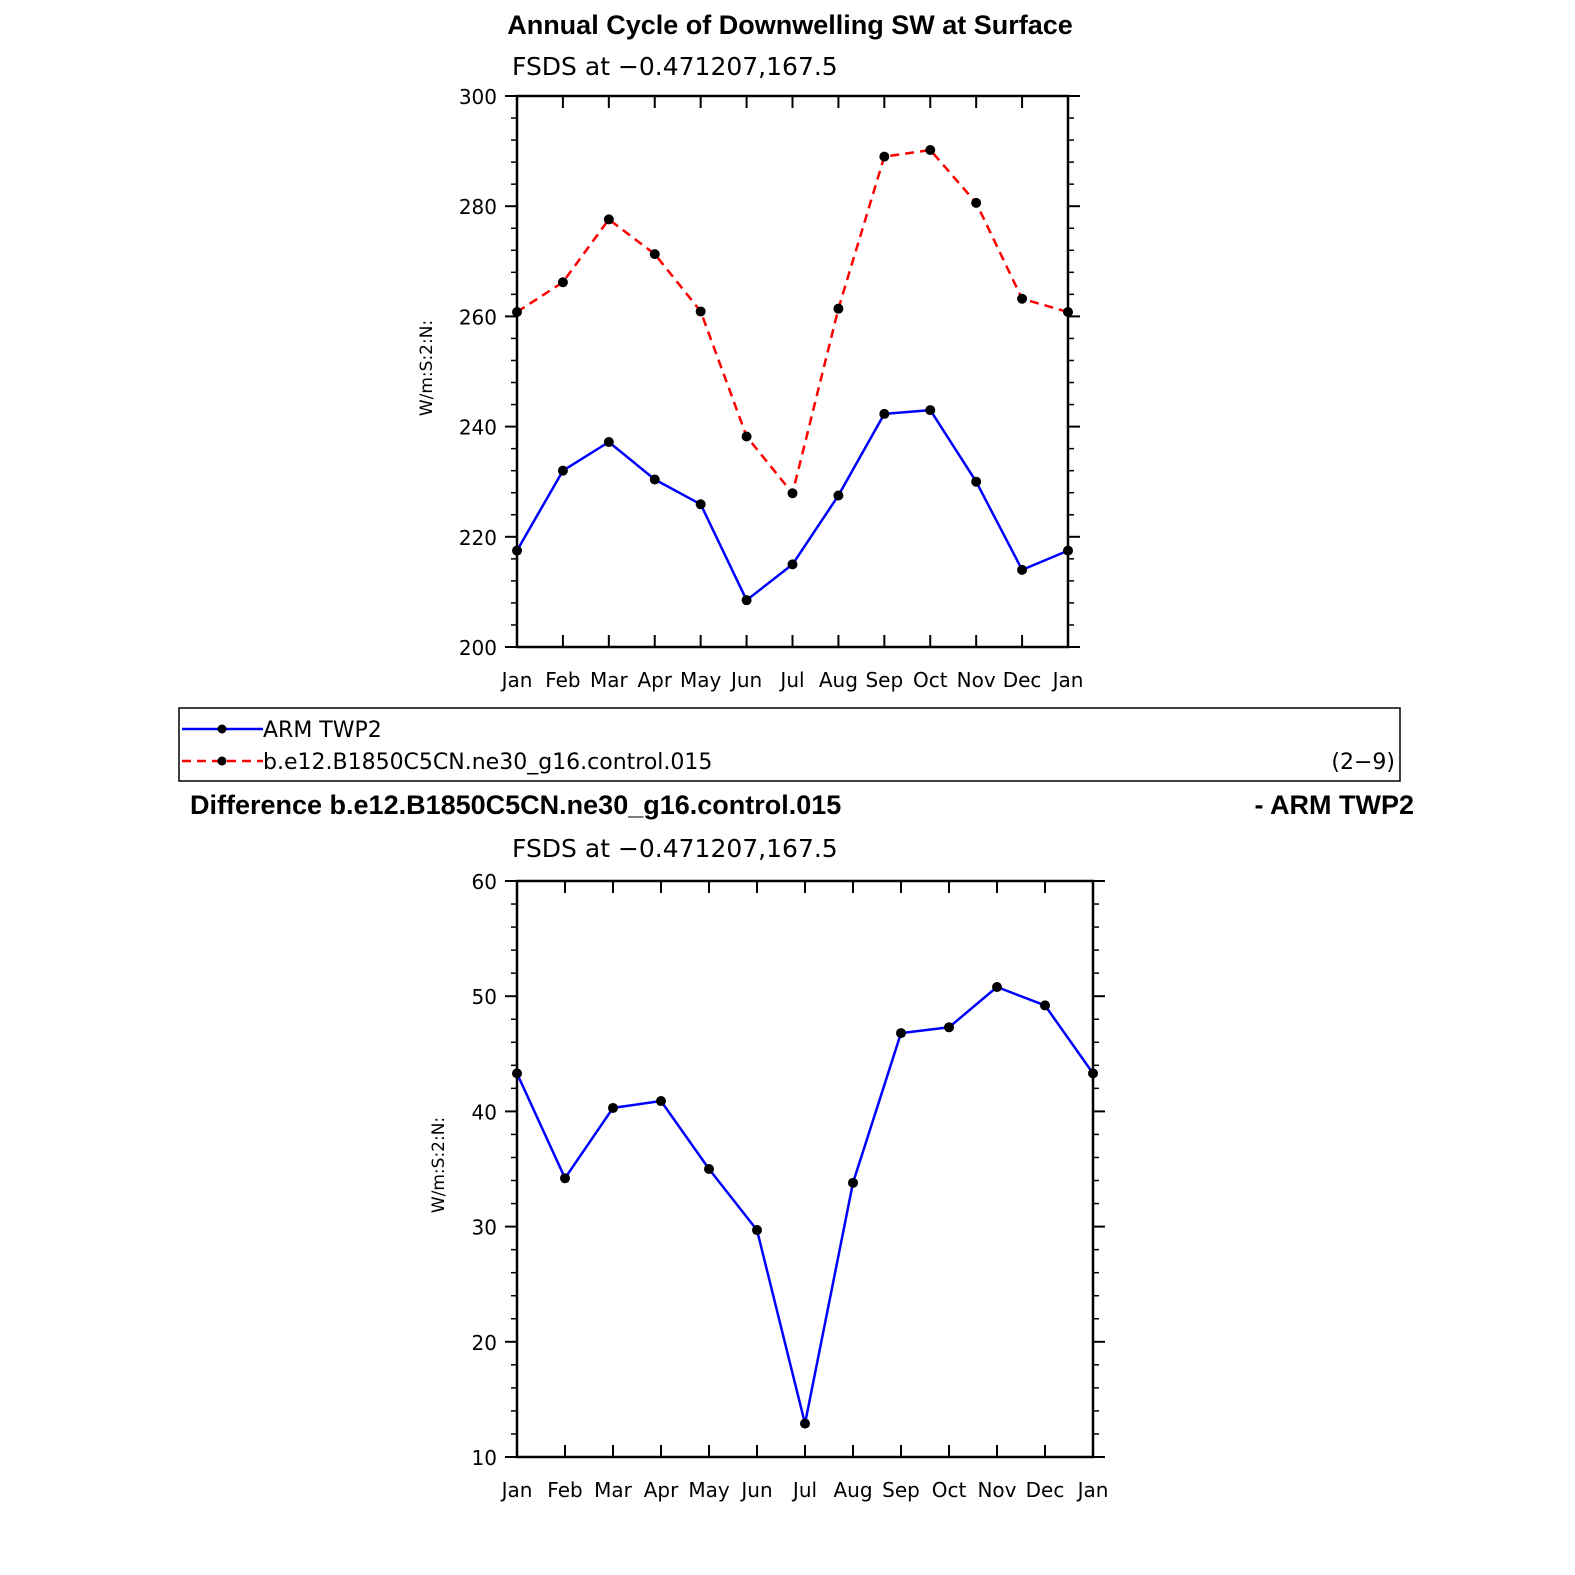  What do you see at coordinates (1045, 1490) in the screenshot?
I see `bottom-chart-xtick-label: Dec` at bounding box center [1045, 1490].